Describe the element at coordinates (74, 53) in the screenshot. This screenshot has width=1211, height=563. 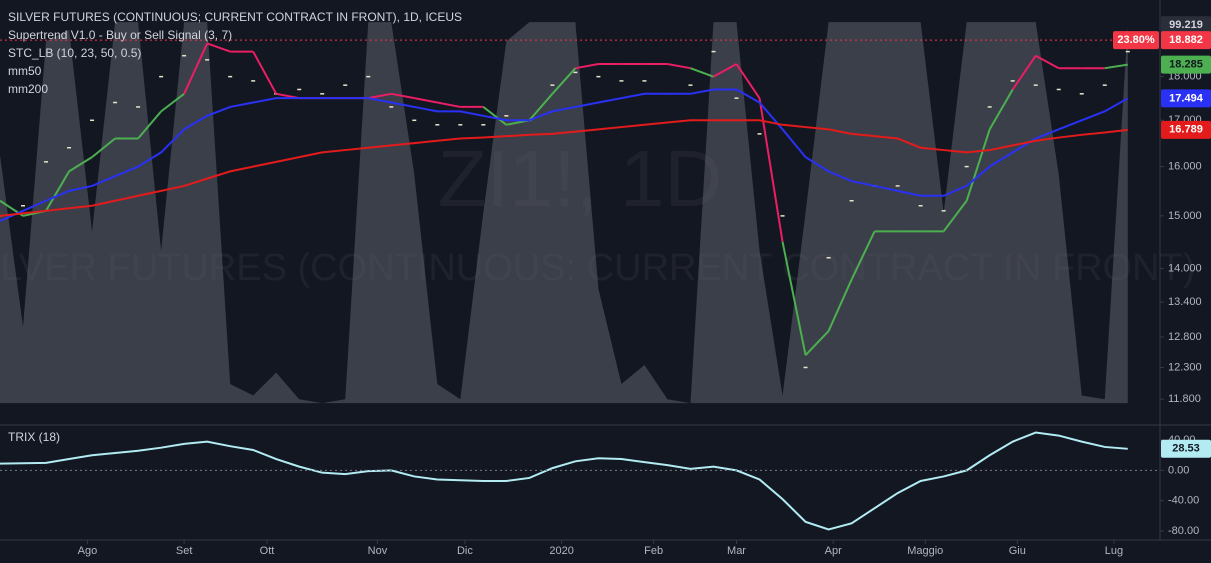
I see `legend-label: STC_LB (10, 23, 50, 0.5)` at that location.